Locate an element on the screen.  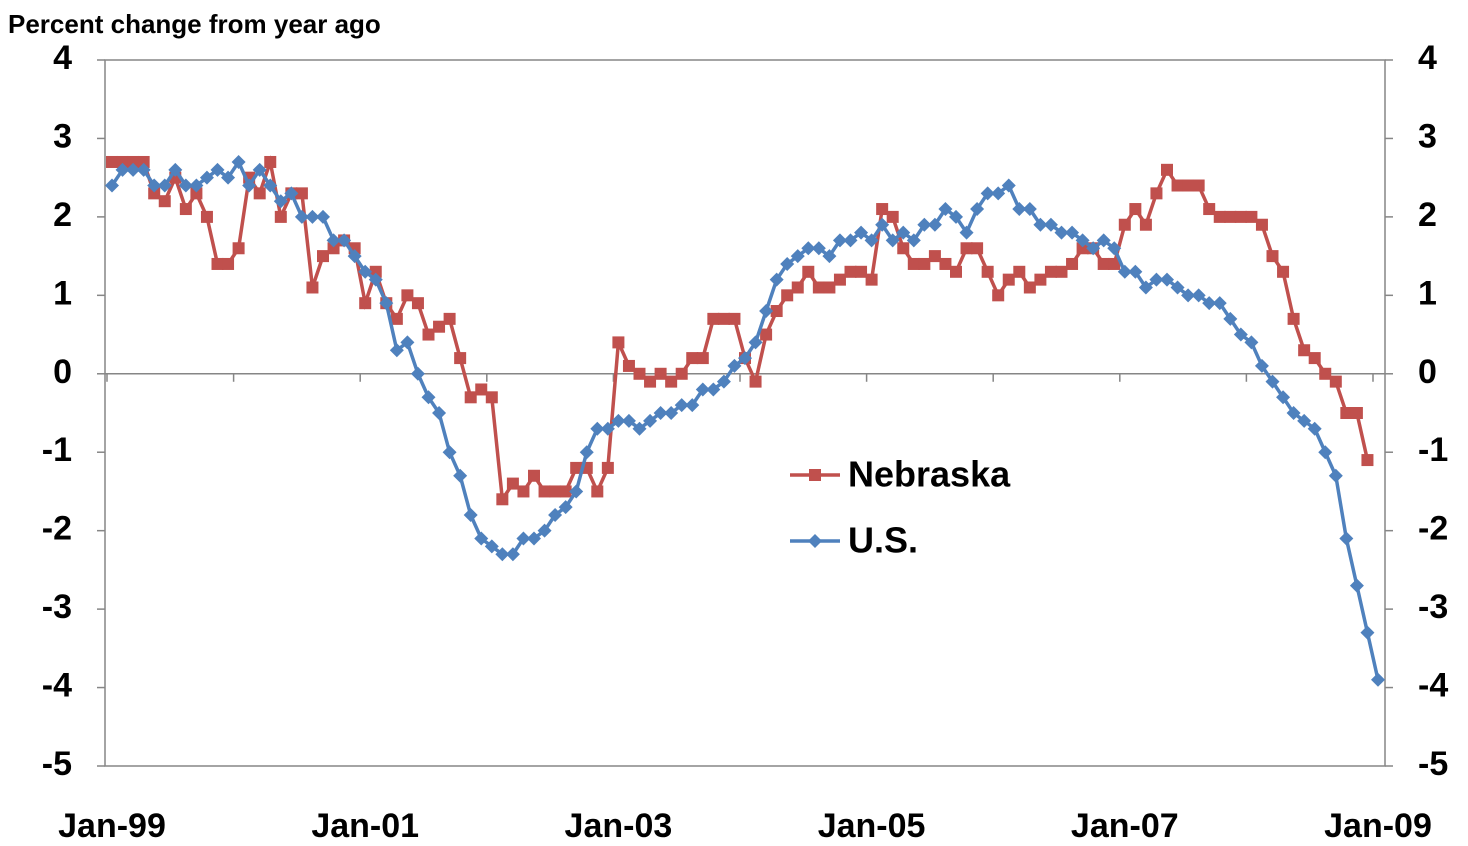
y2-tick-label: -4 is located at coordinates (1433, 686).